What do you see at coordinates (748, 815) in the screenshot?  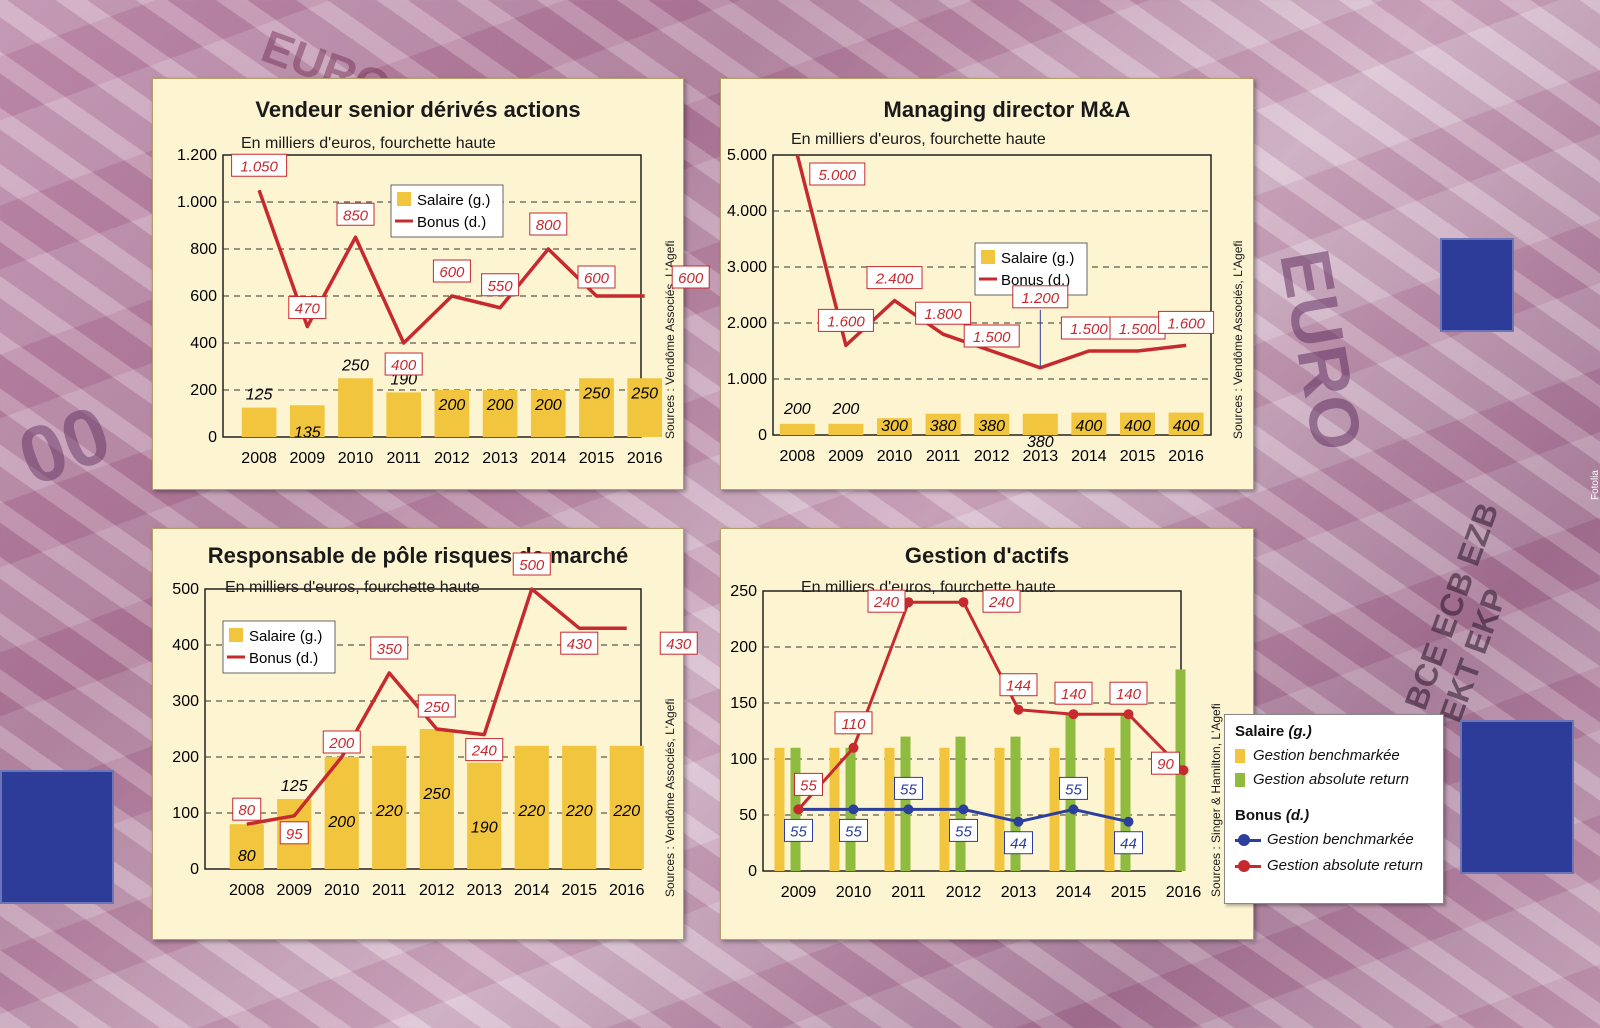 I see `y-tick-label: 50` at bounding box center [748, 815].